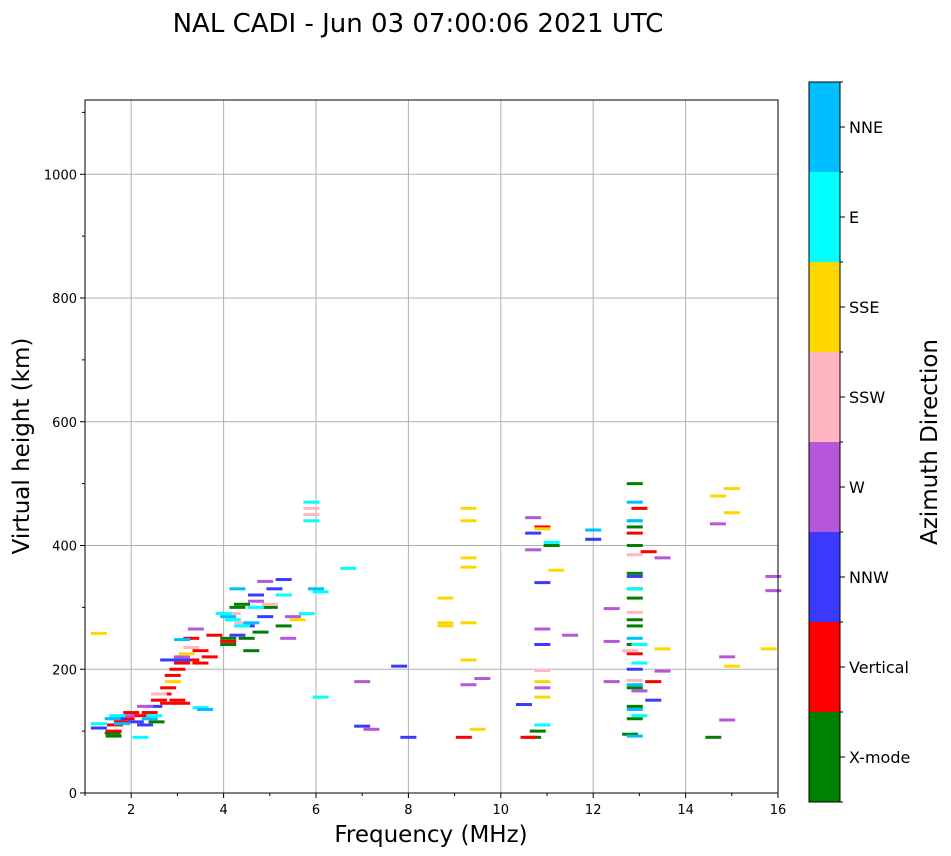 The width and height of the screenshot is (951, 856). What do you see at coordinates (685, 810) in the screenshot?
I see `x-tick-label: 14` at bounding box center [685, 810].